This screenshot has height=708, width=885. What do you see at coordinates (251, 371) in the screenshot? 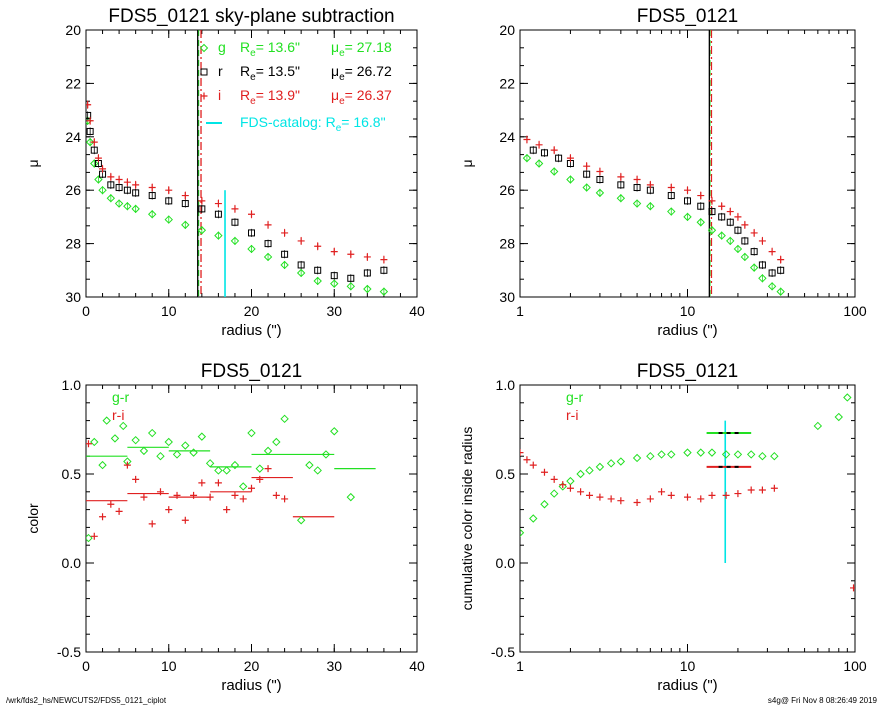
I see `chart-title: FDS5_0121` at bounding box center [251, 371].